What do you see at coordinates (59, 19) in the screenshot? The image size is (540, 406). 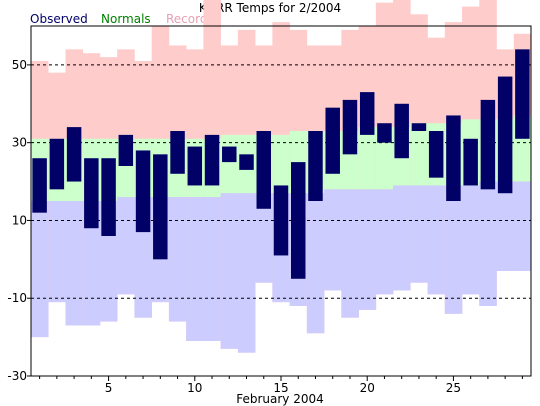 I see `legend-entry-observed: Observed` at bounding box center [59, 19].